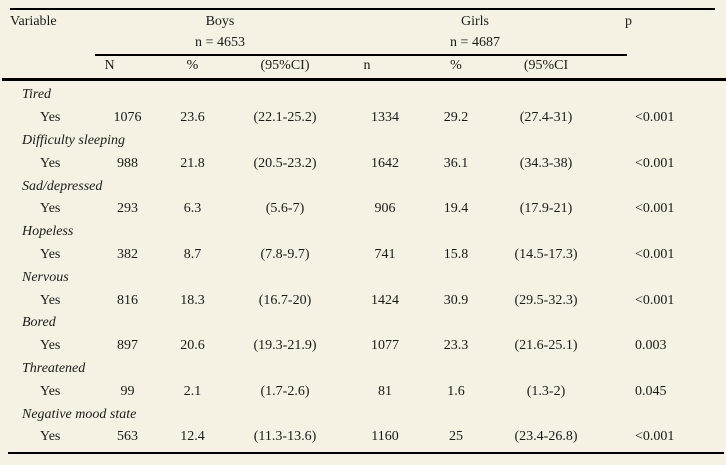 This screenshot has width=726, height=465. I want to click on boys-pct-cell: 8.7, so click(192, 254).